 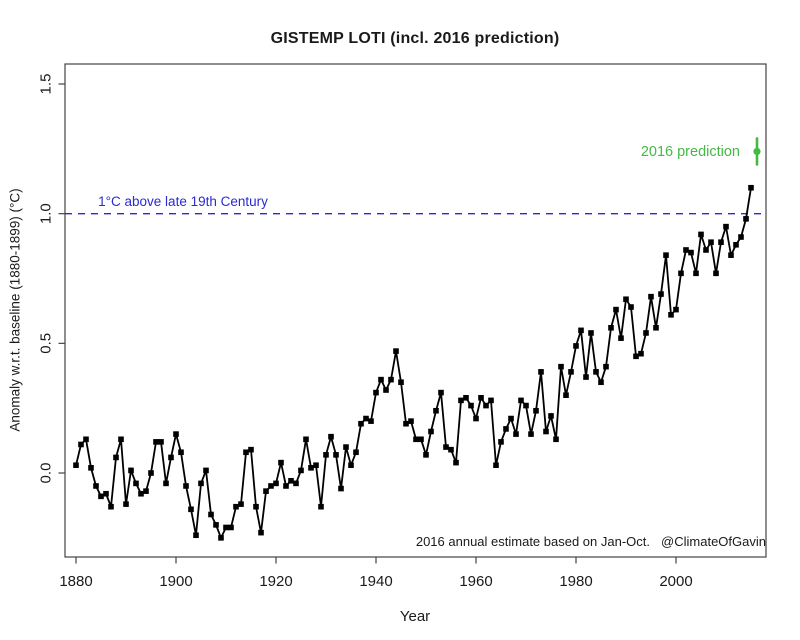 What do you see at coordinates (690, 152) in the screenshot?
I see `prediction-label: 2016 prediction` at bounding box center [690, 152].